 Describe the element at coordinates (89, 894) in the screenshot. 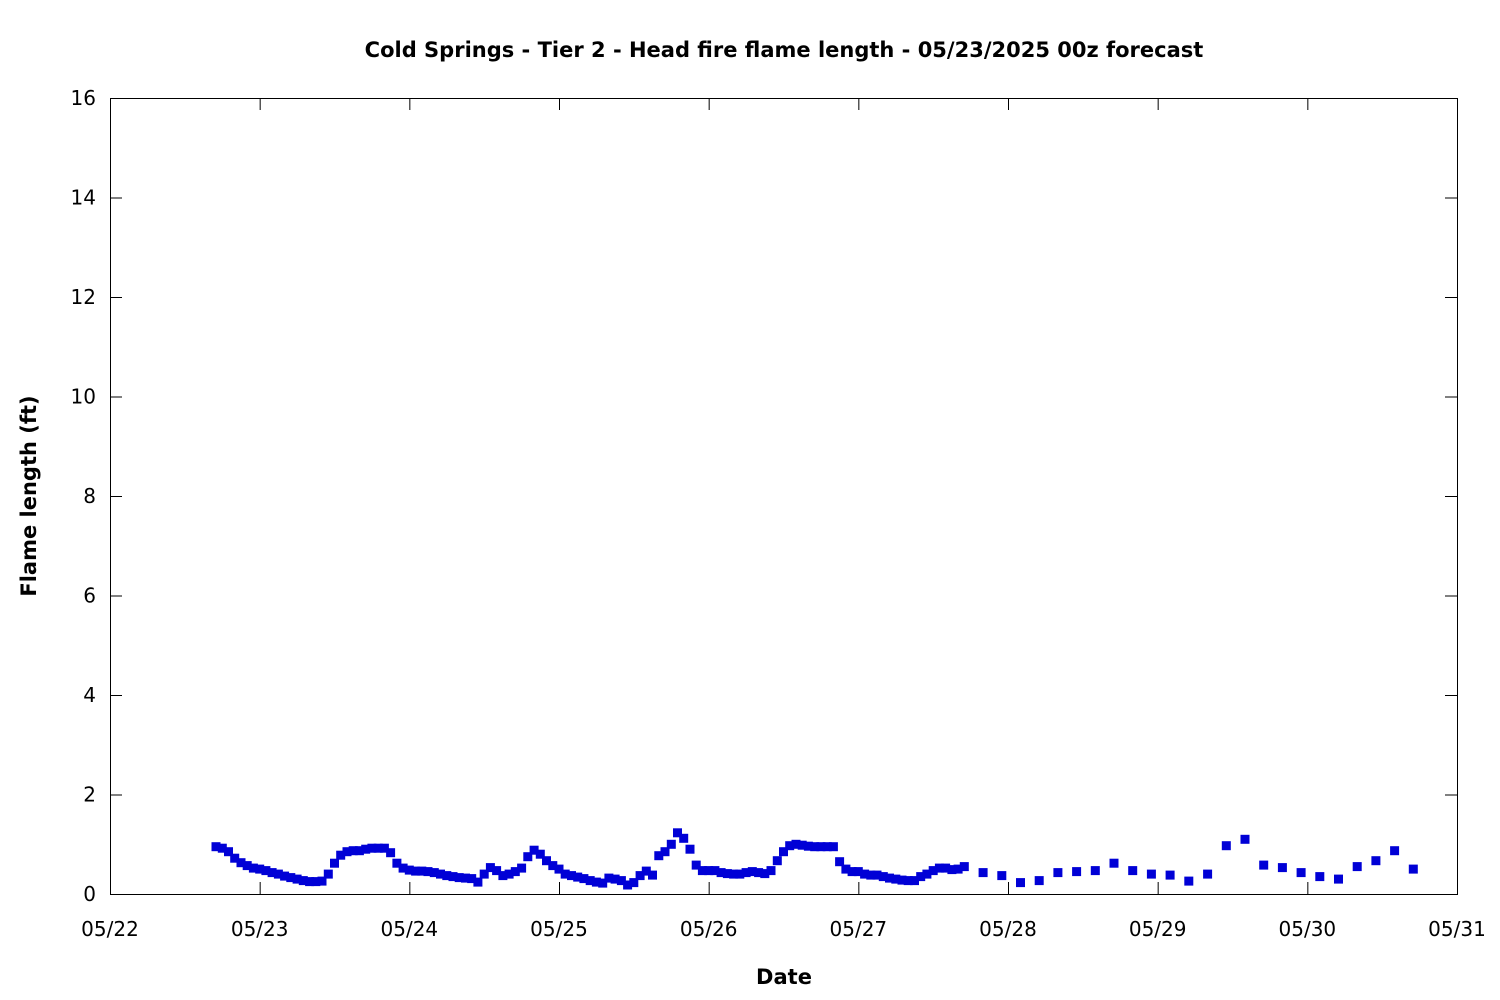

I see `y-tick-label: 0` at that location.